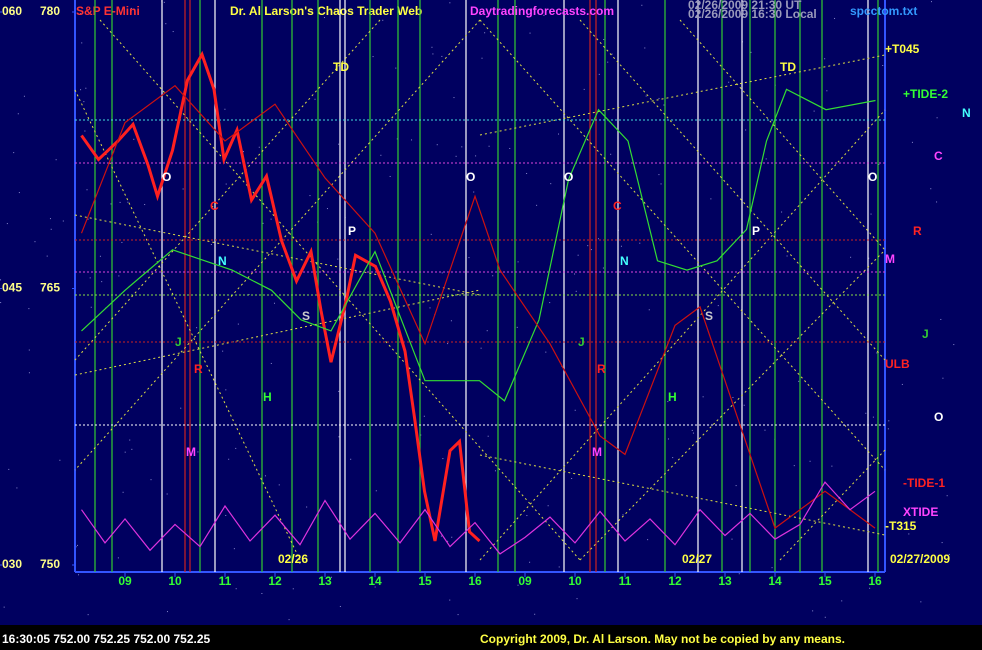  Describe the element at coordinates (902, 49) in the screenshot. I see `annotation: +T045` at that location.